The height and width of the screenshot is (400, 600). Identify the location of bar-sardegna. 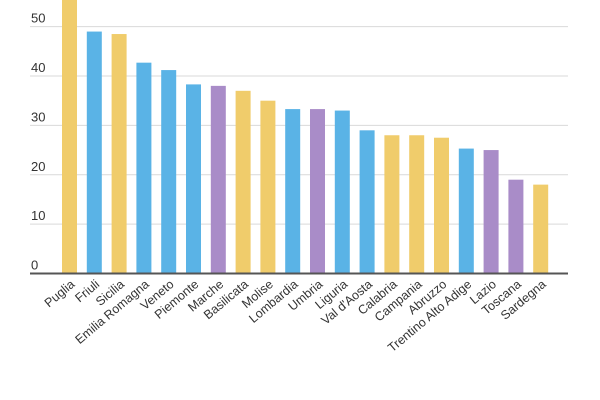
(541, 229).